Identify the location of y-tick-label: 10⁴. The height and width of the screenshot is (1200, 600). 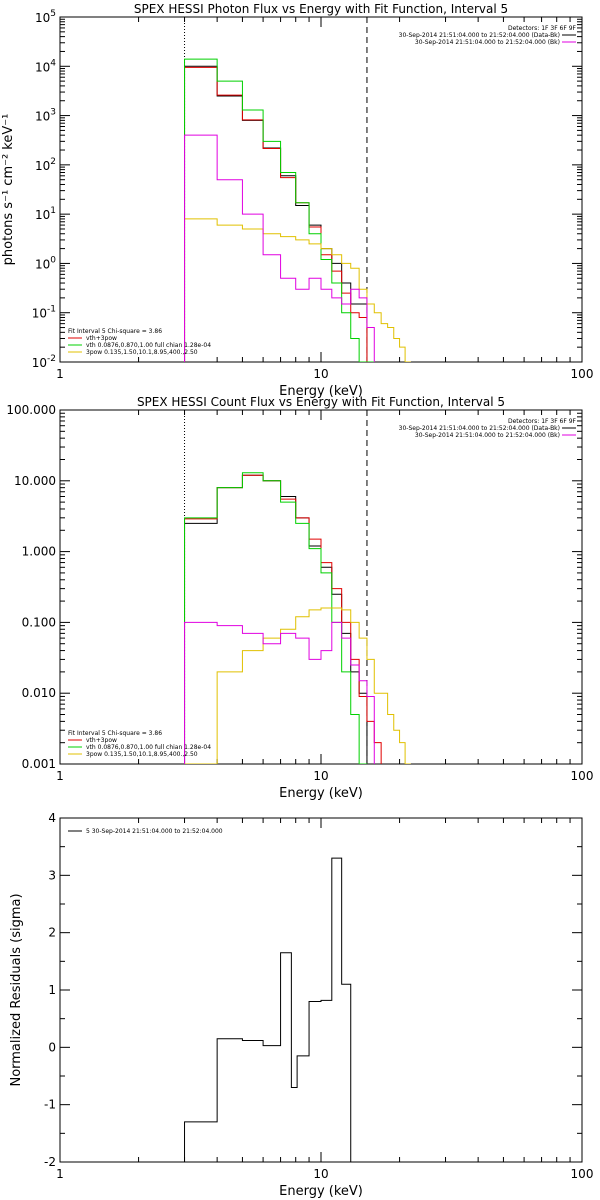
(45, 66).